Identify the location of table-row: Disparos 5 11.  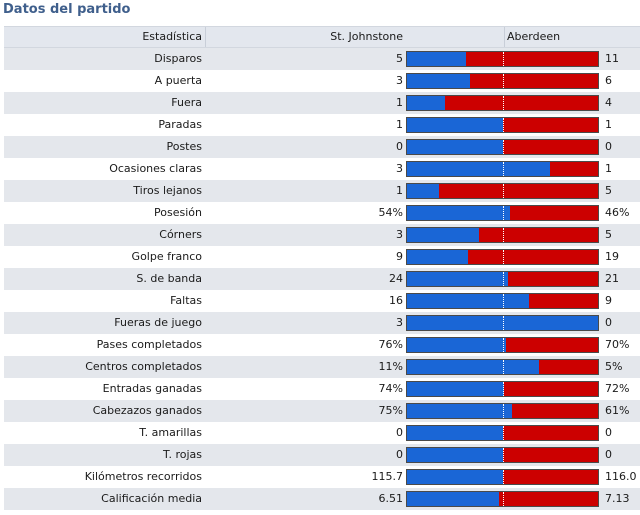
(322, 59).